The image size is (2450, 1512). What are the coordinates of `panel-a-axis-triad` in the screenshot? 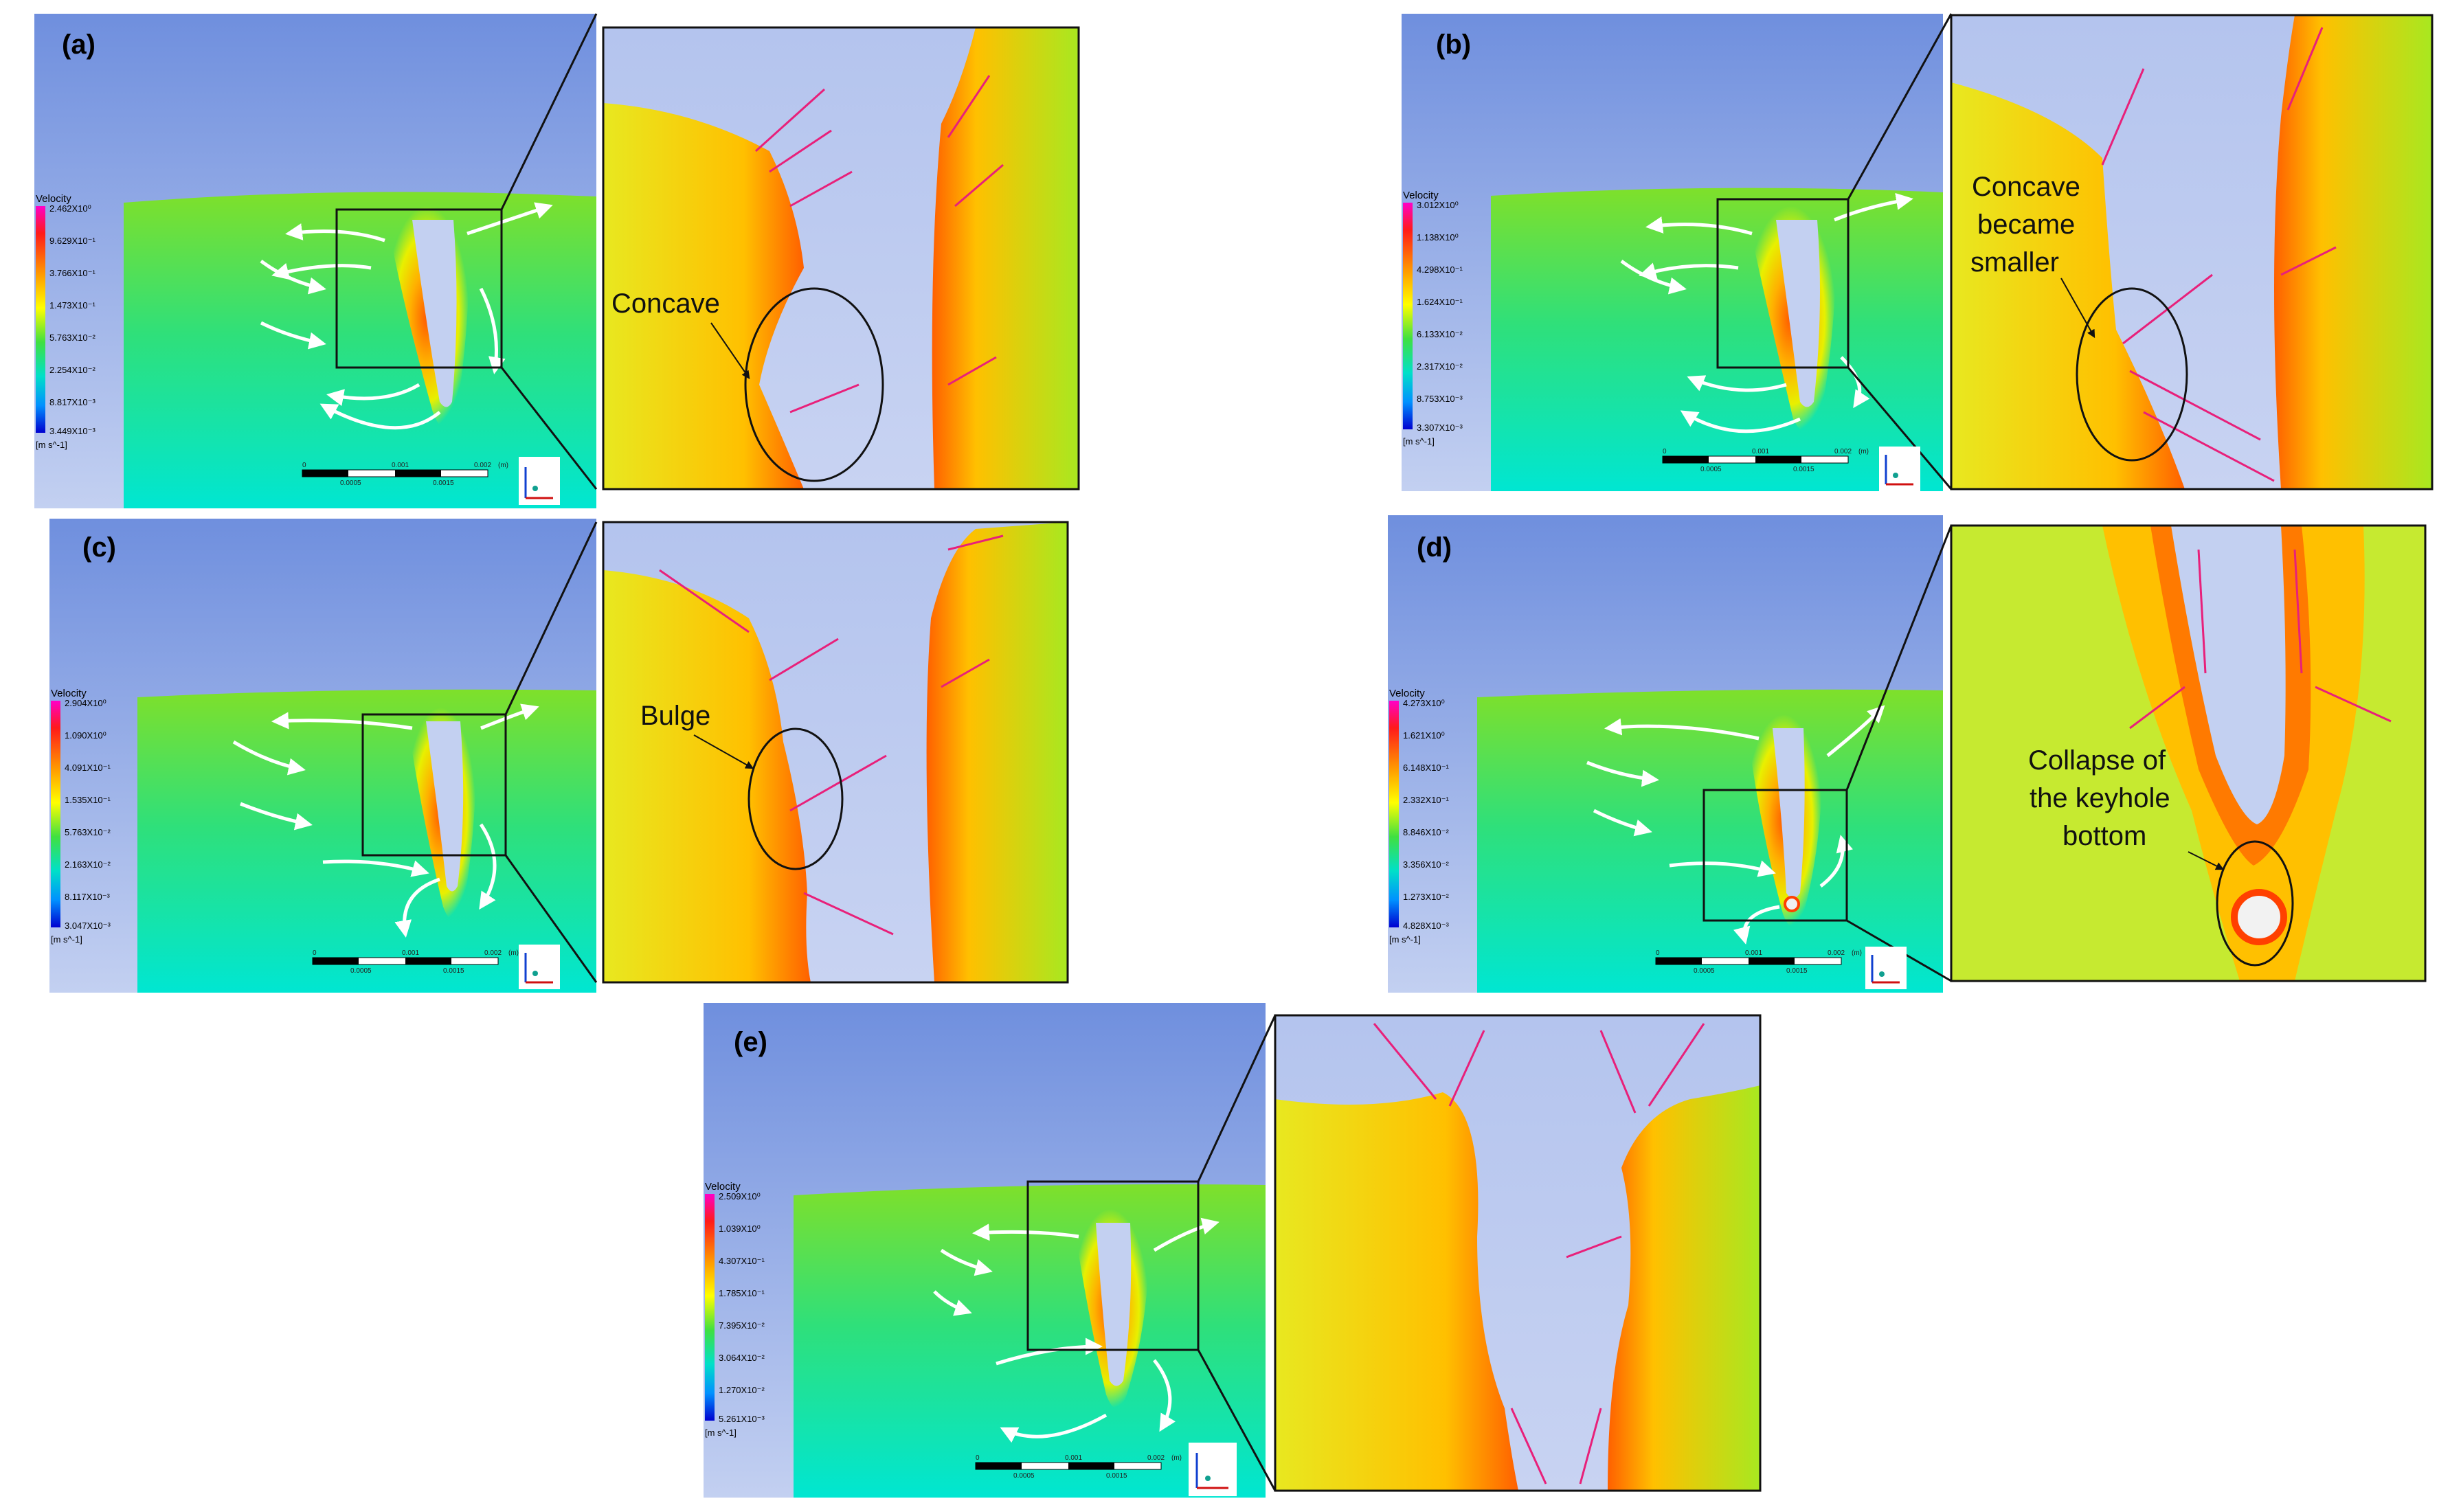 It's located at (539, 481).